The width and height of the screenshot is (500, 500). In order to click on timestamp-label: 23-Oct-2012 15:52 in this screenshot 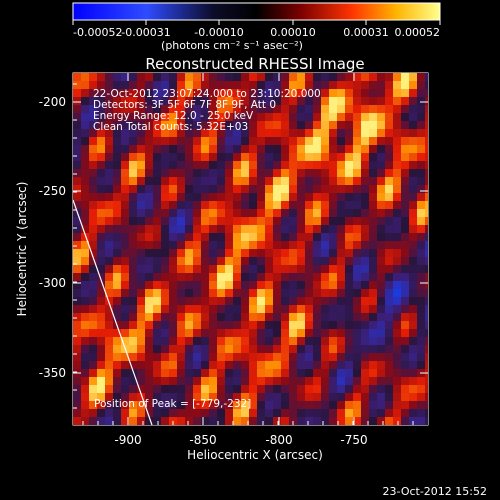, I will do `click(435, 491)`.